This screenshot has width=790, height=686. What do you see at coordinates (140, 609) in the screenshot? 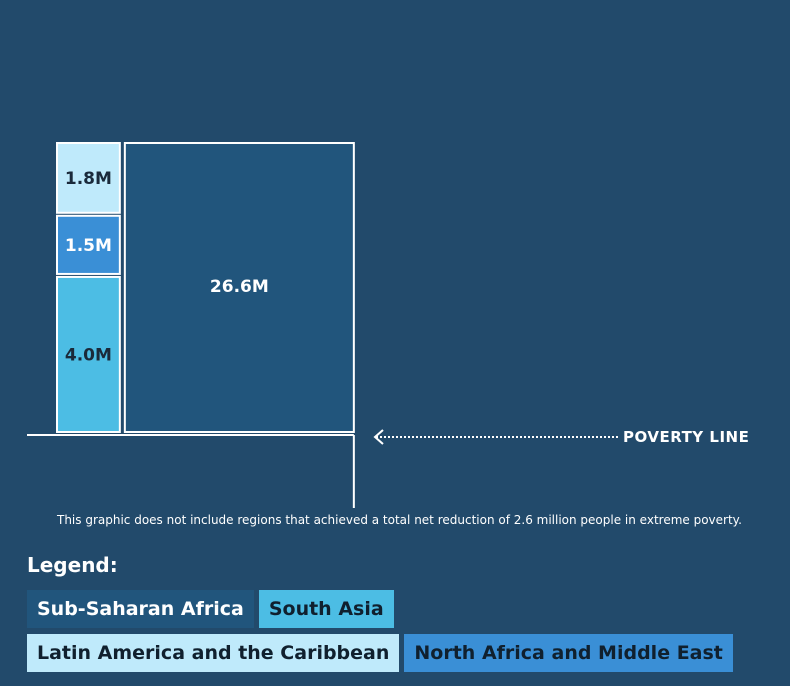
I see `legend-item-sub-saharan-africa: Sub-Saharan Africa` at bounding box center [140, 609].